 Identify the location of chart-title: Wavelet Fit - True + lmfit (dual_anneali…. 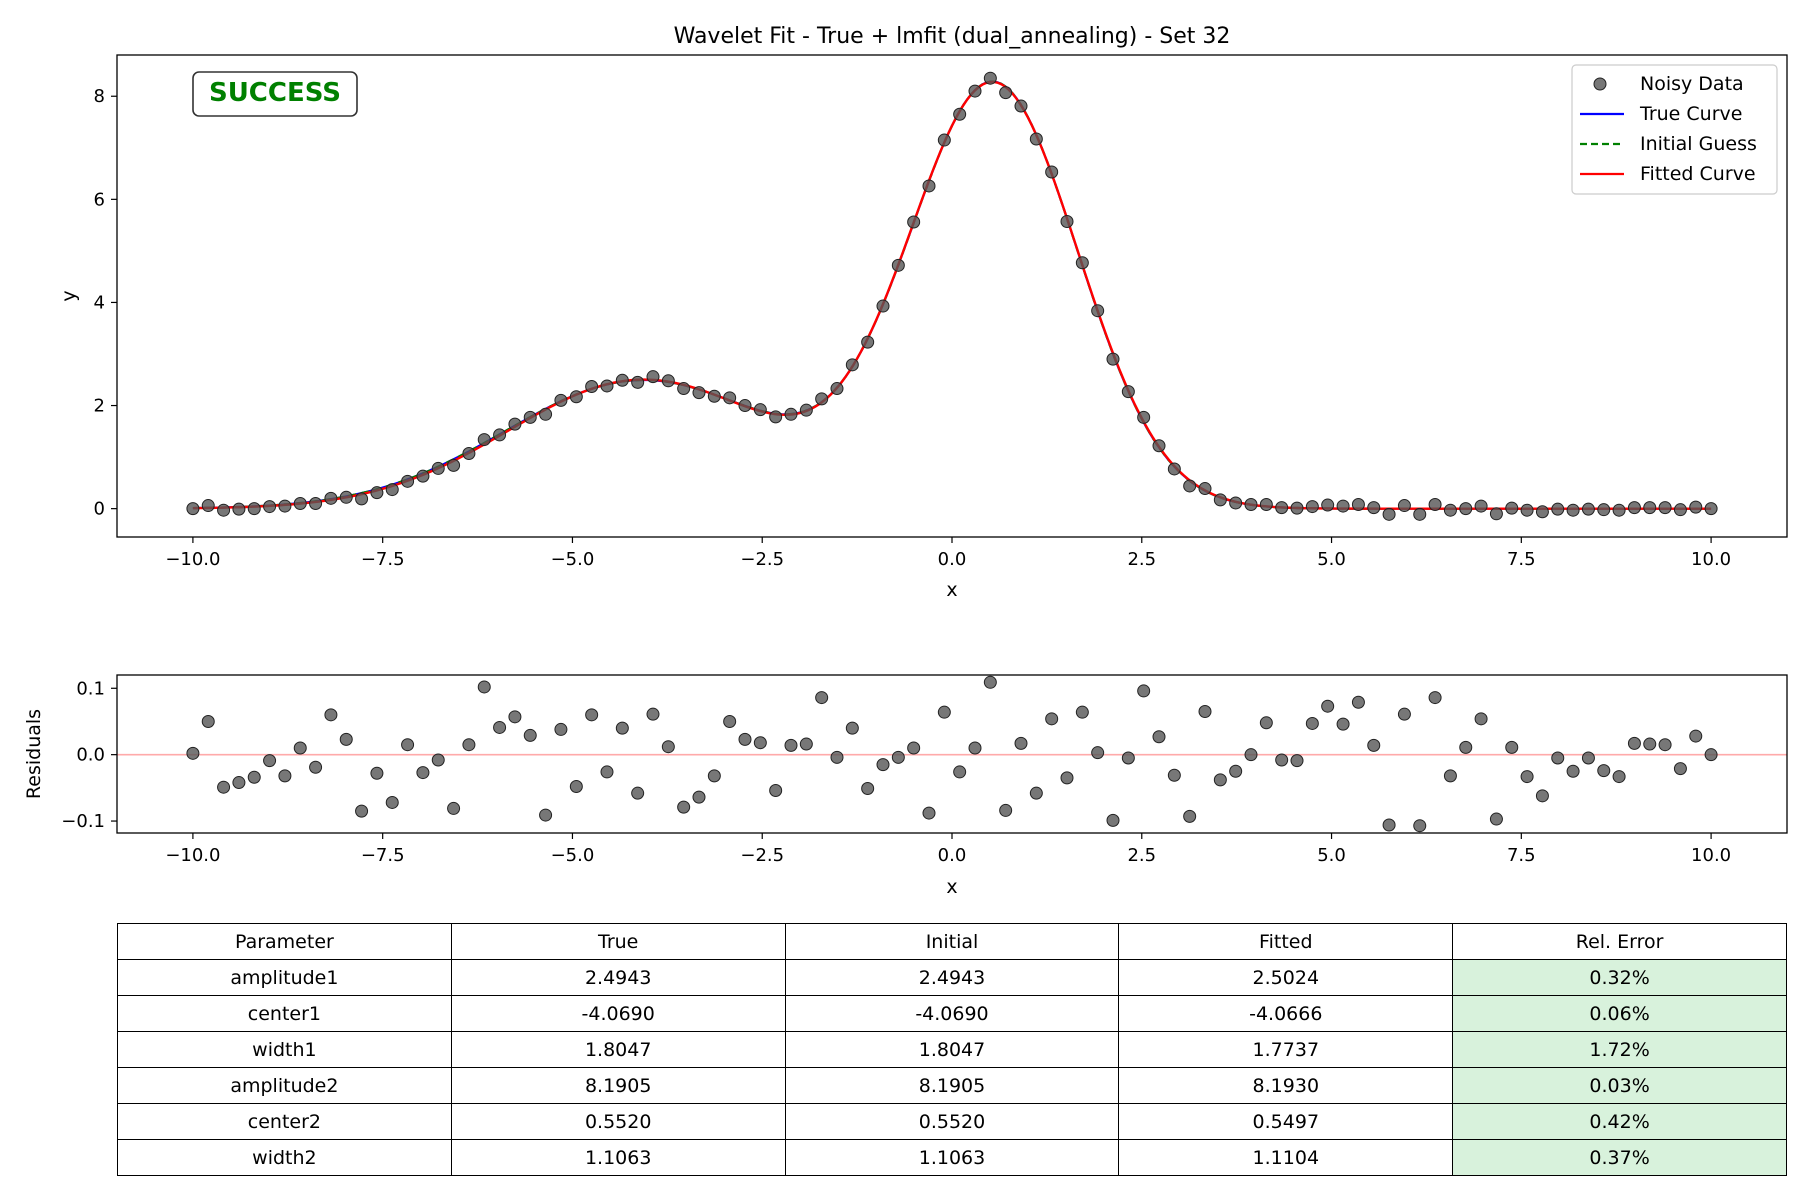
(952, 36).